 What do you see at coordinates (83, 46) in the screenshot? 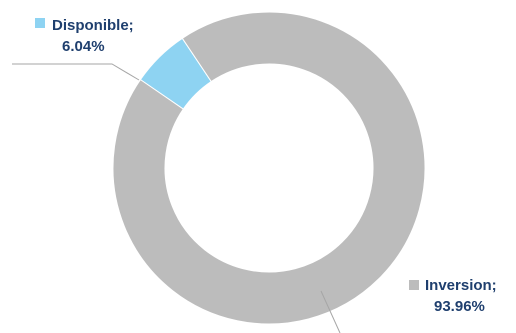
I see `label-disponible-value: 6.04%` at bounding box center [83, 46].